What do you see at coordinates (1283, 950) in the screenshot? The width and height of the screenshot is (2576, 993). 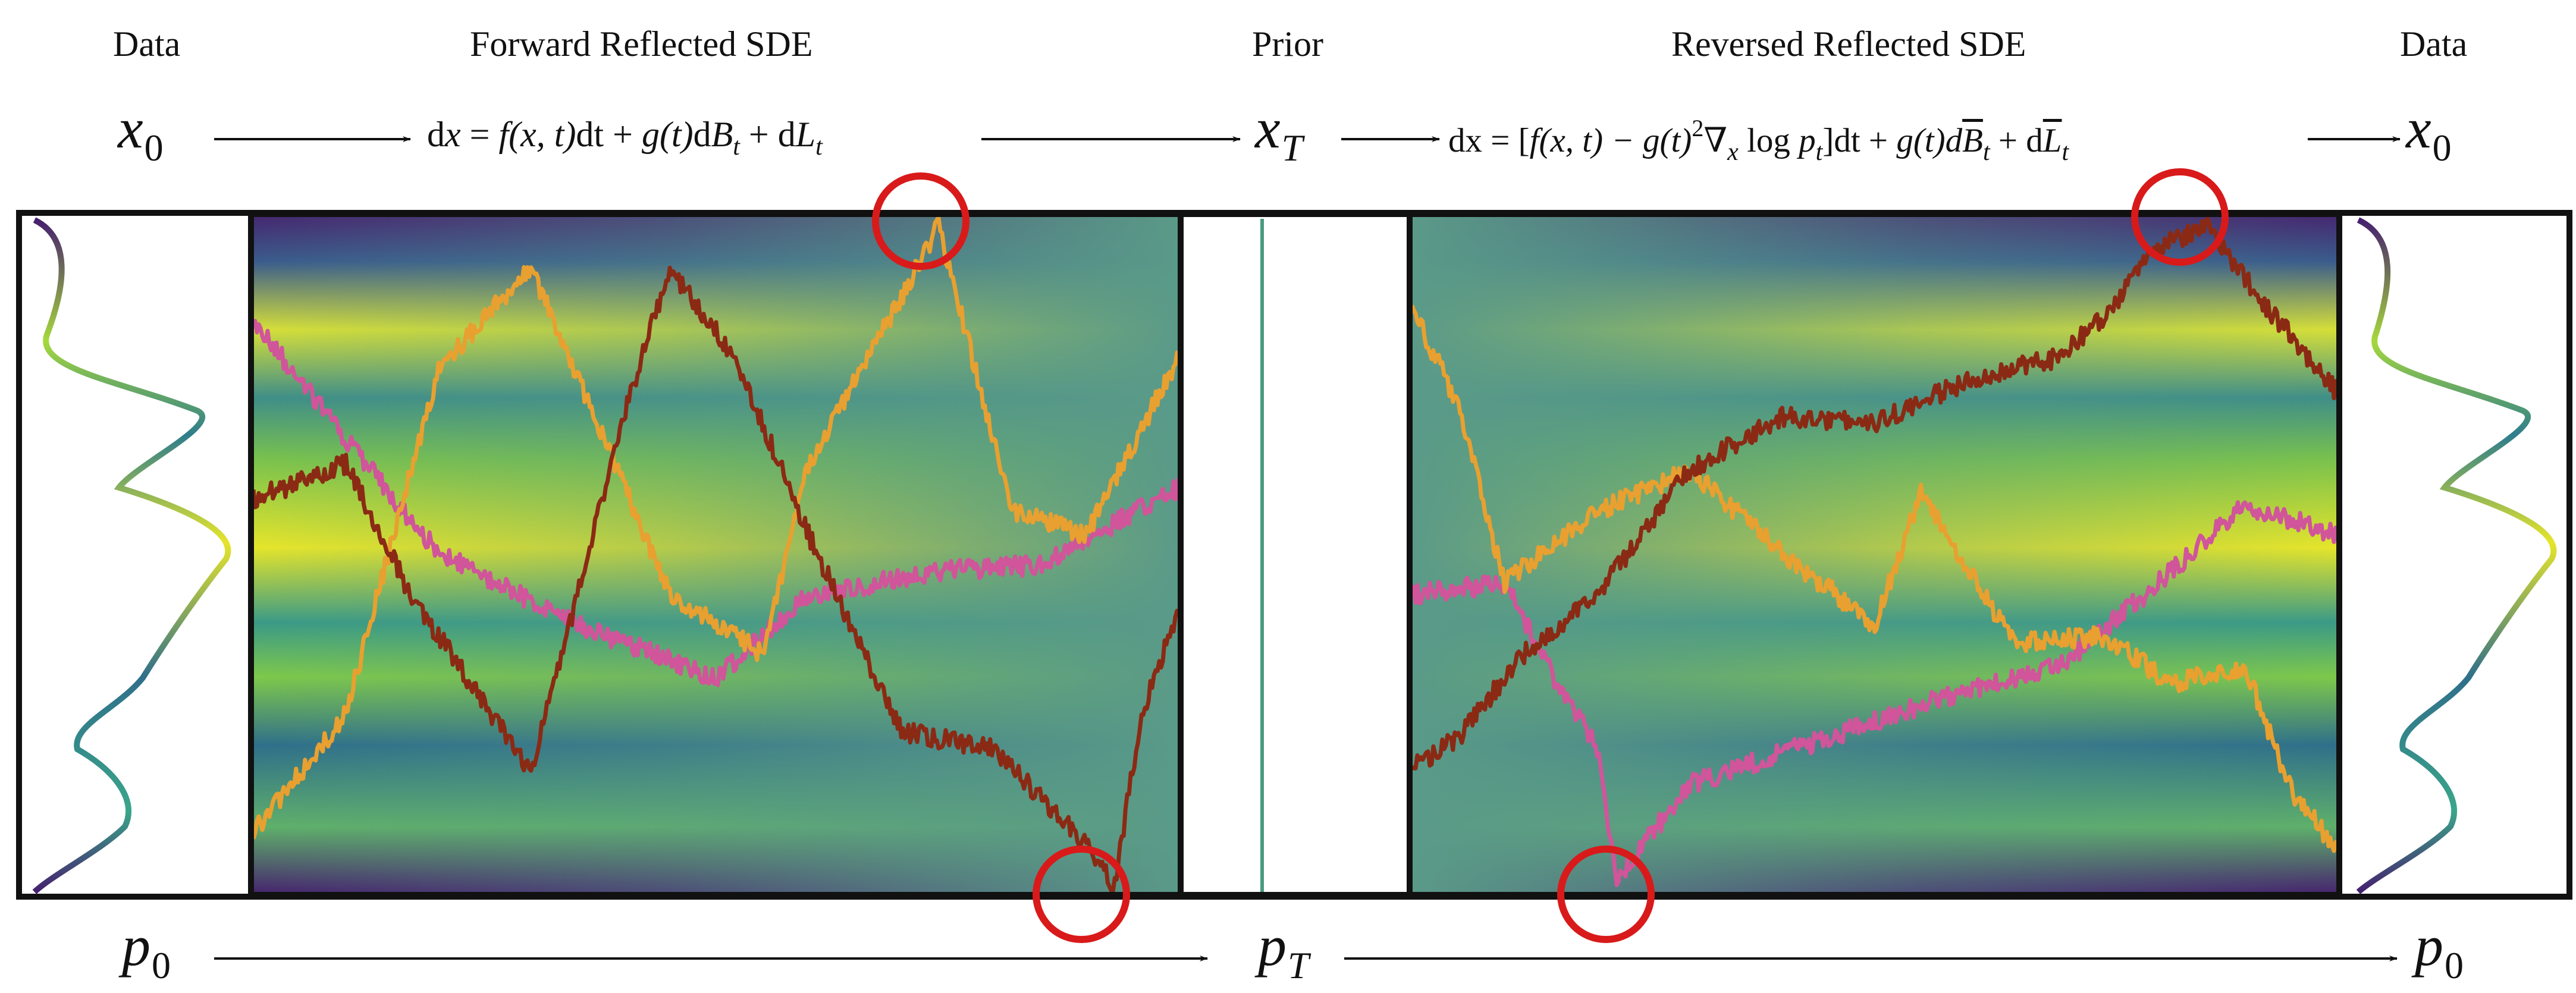 I see `symbol-pT: pT` at bounding box center [1283, 950].